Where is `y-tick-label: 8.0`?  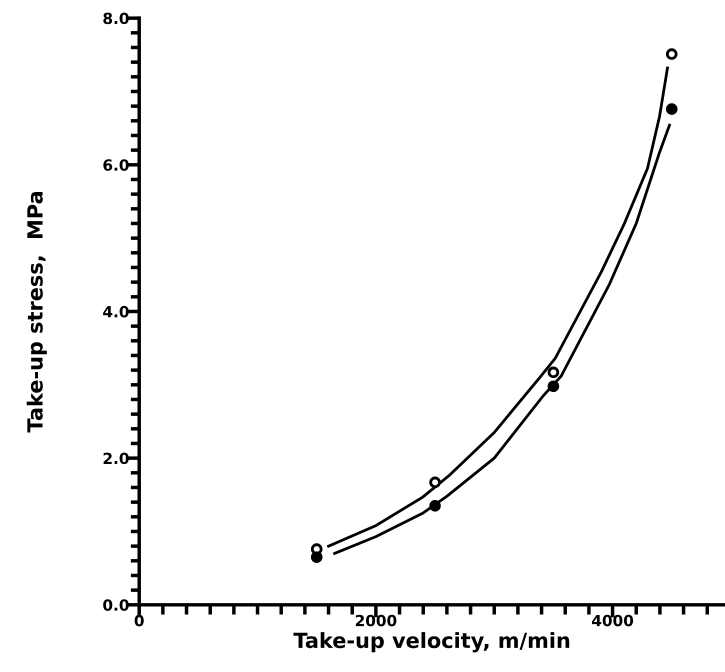
y-tick-label: 8.0 is located at coordinates (116, 18).